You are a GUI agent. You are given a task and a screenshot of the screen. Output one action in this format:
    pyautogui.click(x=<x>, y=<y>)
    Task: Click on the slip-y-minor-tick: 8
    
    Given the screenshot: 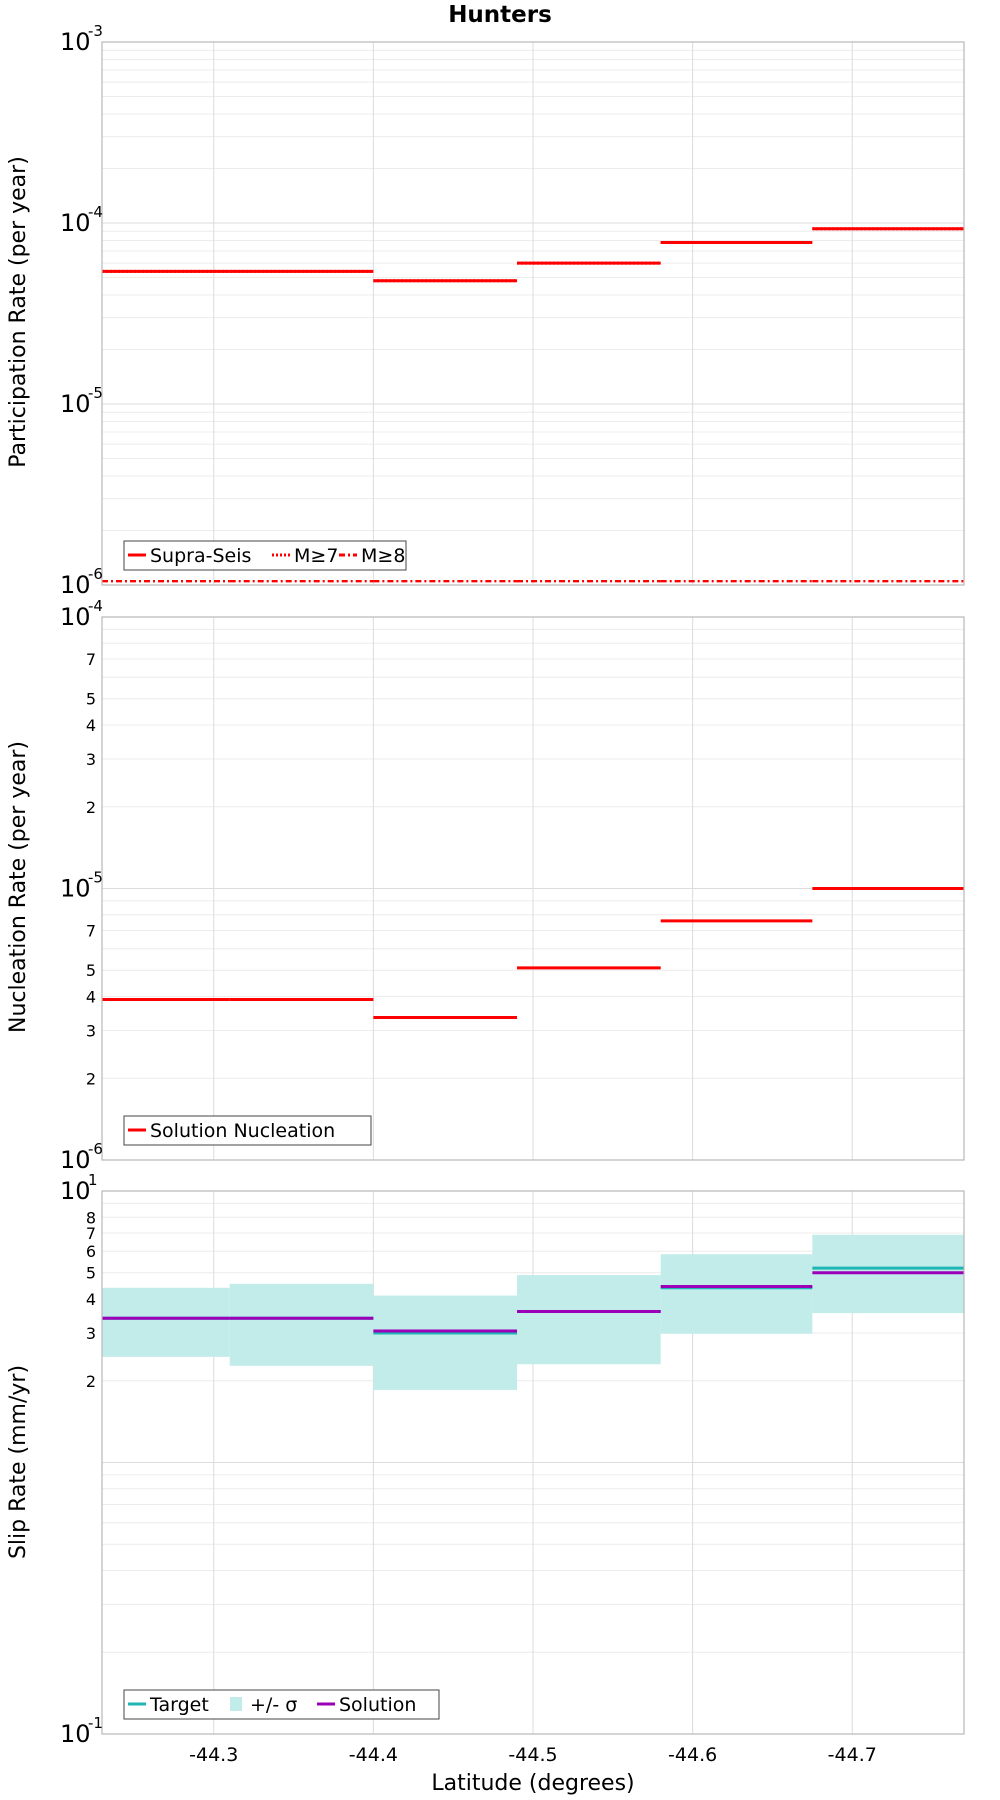 What is the action you would take?
    pyautogui.click(x=91, y=1217)
    